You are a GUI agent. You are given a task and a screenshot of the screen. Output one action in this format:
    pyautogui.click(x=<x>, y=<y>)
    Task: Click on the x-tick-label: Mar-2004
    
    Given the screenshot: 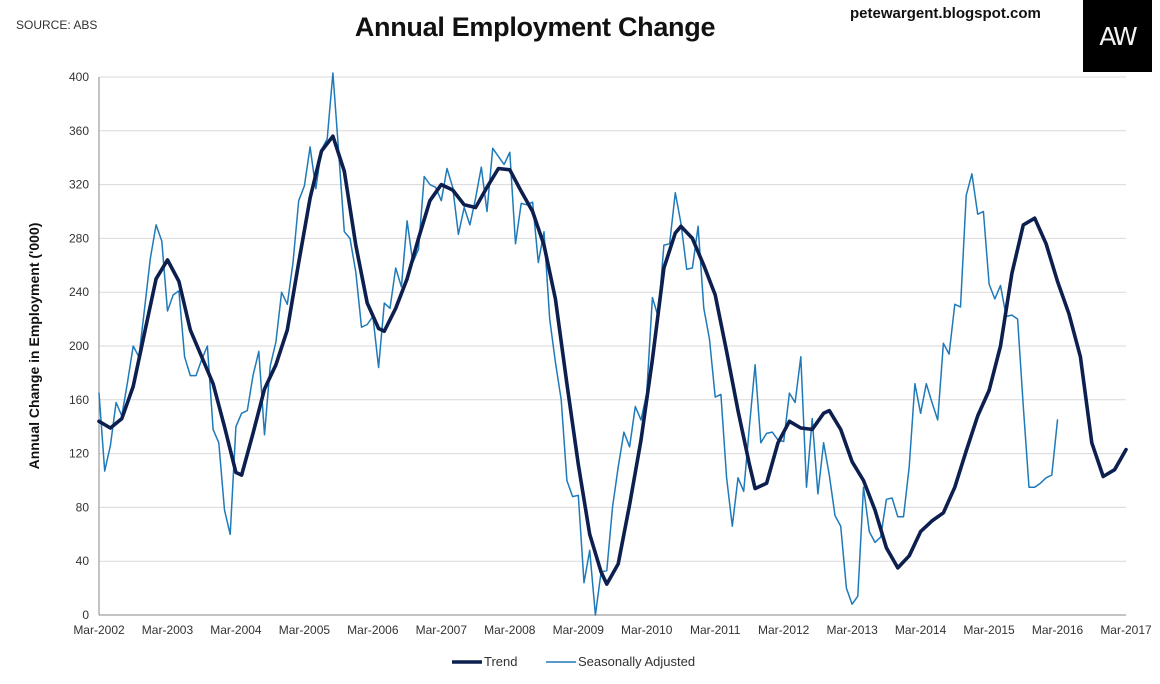 What is the action you would take?
    pyautogui.click(x=236, y=630)
    